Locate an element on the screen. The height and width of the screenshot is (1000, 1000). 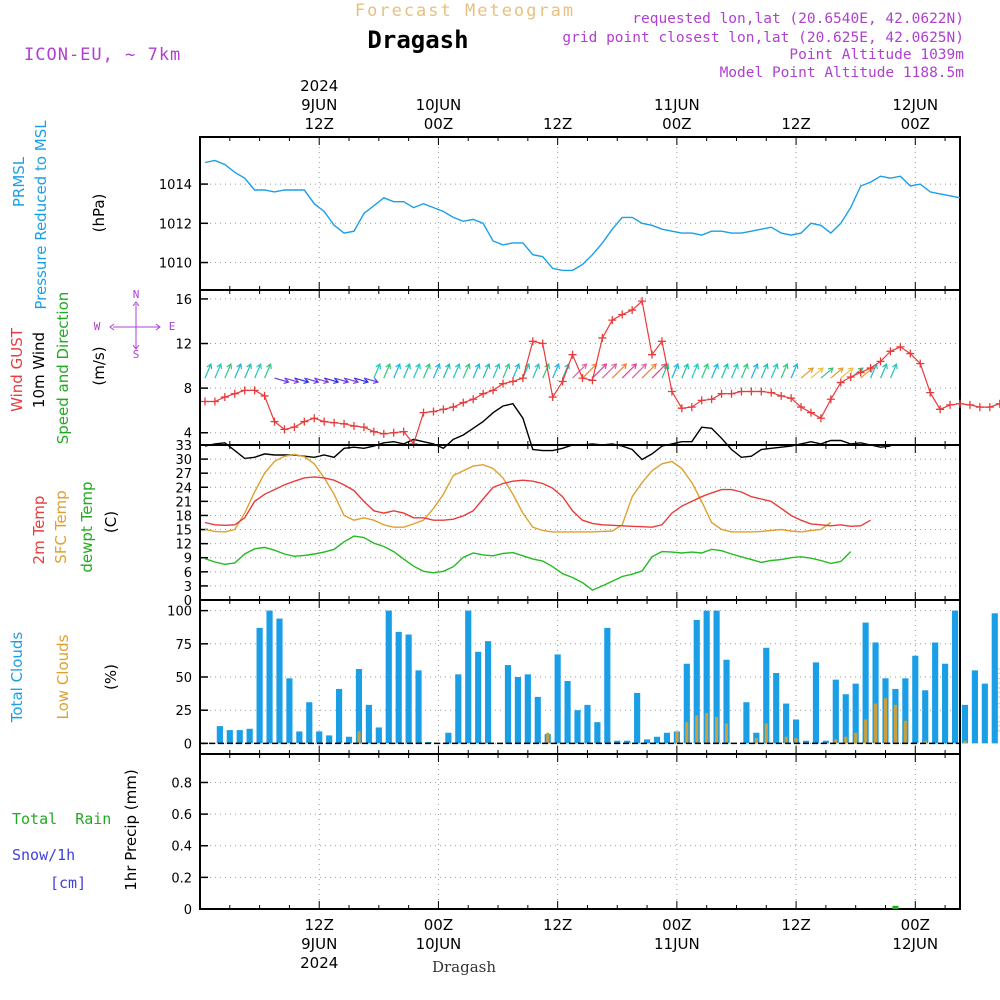
low-clouds-label: Low Clouds is located at coordinates (63, 676).